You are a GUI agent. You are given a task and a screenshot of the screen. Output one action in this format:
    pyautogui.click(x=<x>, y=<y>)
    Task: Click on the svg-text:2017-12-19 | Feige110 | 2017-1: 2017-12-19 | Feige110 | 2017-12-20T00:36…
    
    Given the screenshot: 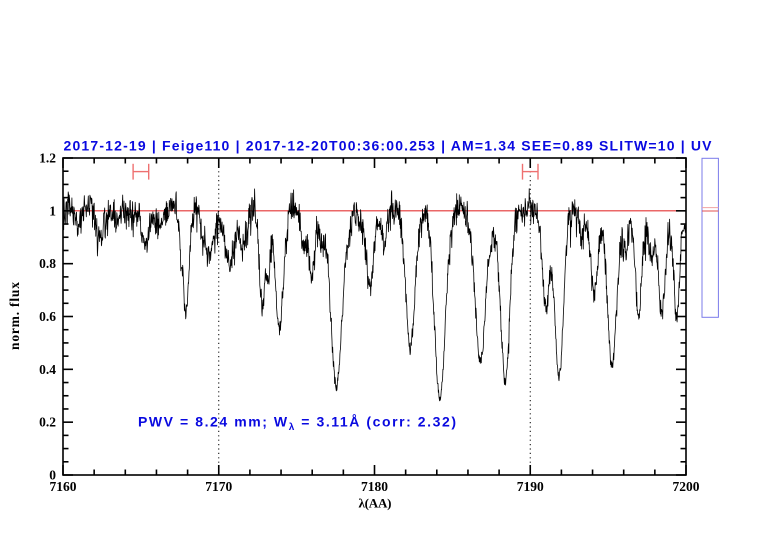 What is the action you would take?
    pyautogui.click(x=388, y=146)
    